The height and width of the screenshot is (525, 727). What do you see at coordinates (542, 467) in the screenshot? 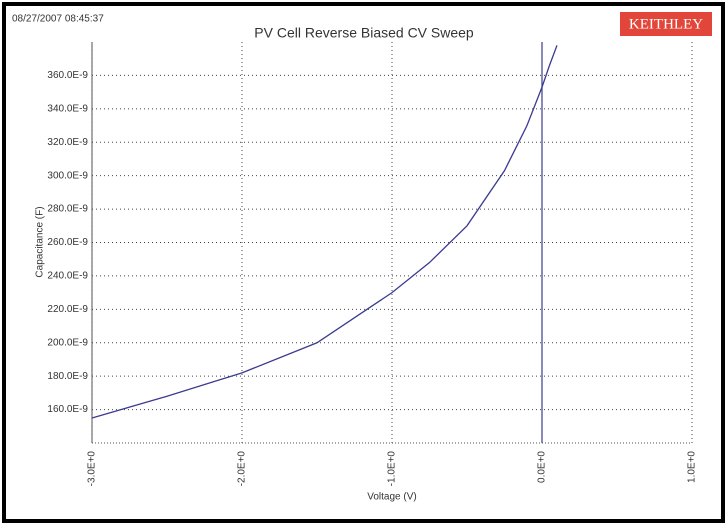
I see `x-tick-label: 0.0E+0` at bounding box center [542, 467].